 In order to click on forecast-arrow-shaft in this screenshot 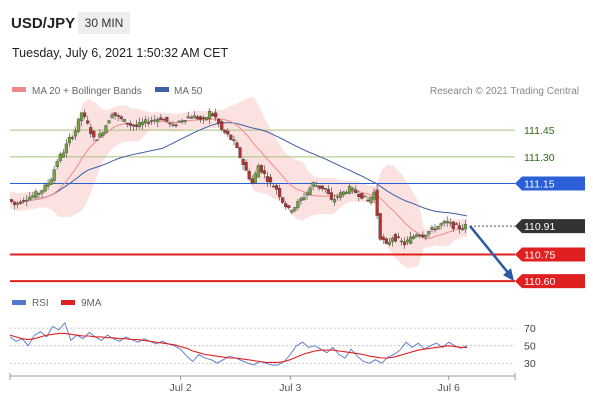, I will do `click(490, 250)`.